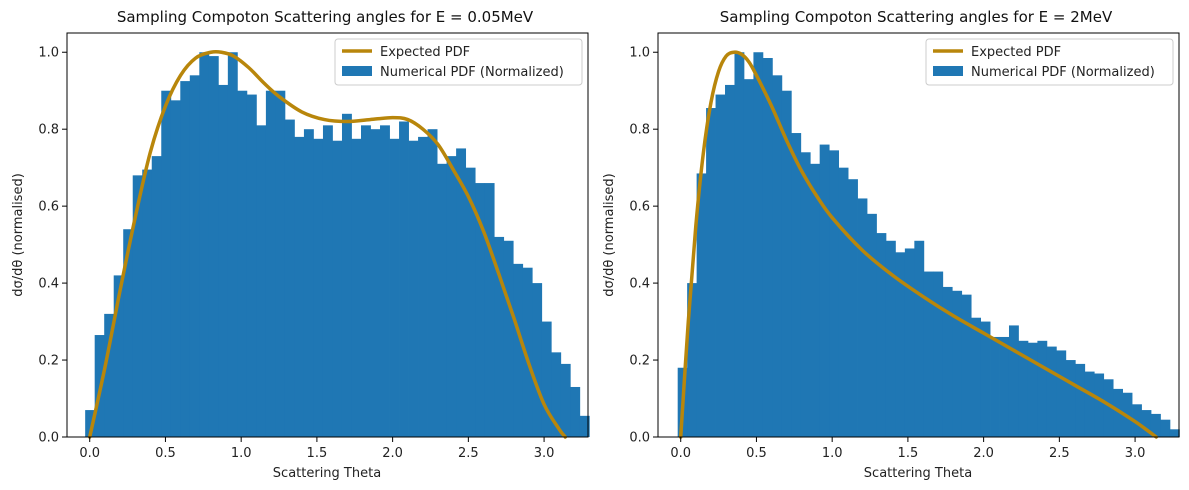  Describe the element at coordinates (639, 438) in the screenshot. I see `y-tick-label: 0.0` at that location.